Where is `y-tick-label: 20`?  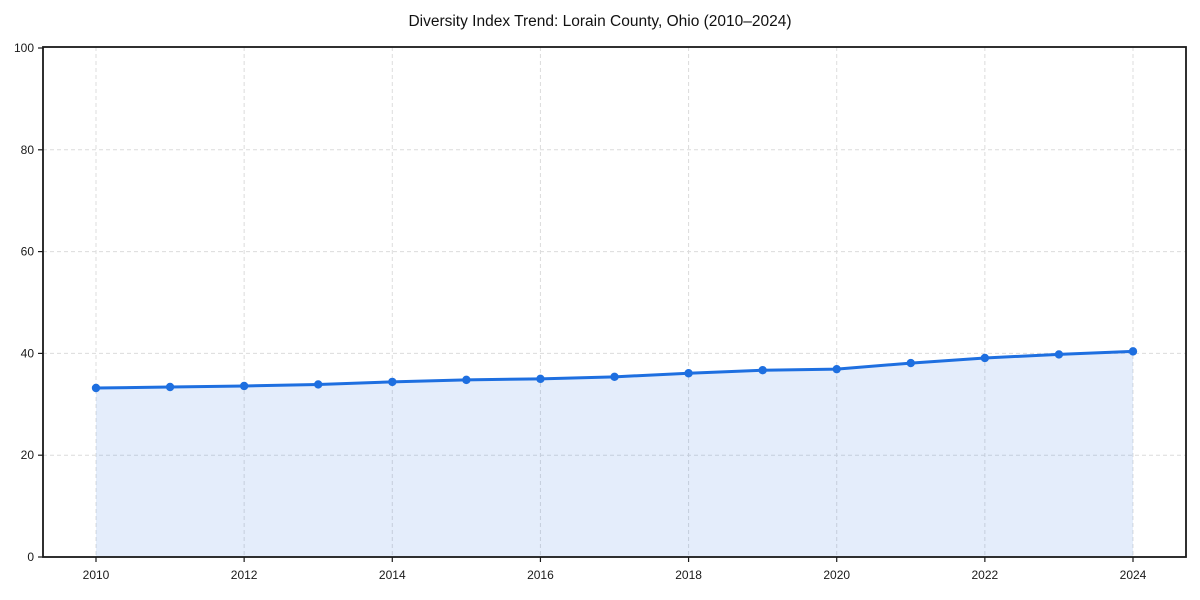 y-tick-label: 20 is located at coordinates (28, 455).